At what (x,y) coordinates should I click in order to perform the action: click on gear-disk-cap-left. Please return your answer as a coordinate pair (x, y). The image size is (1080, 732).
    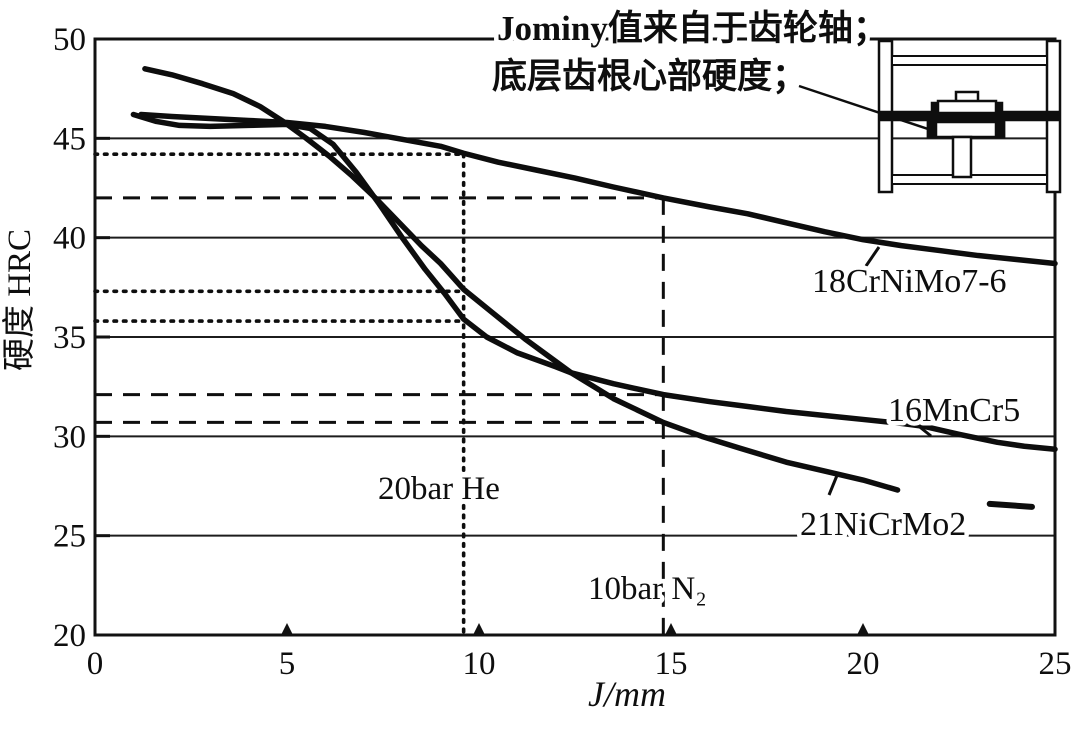
    Looking at the image, I should click on (932, 129).